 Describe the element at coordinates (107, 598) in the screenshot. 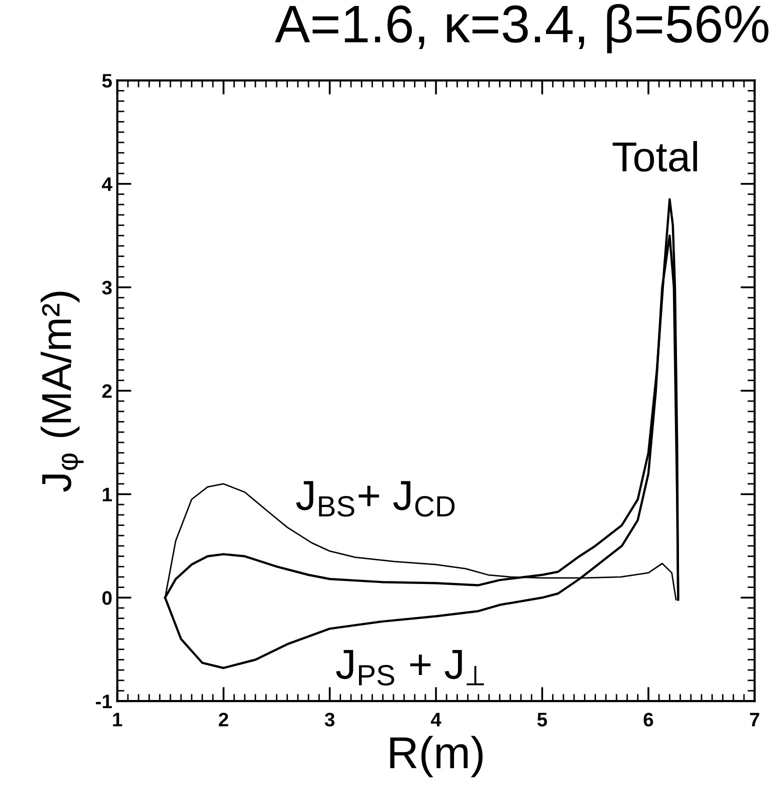

I see `y-tick-label: 0` at that location.